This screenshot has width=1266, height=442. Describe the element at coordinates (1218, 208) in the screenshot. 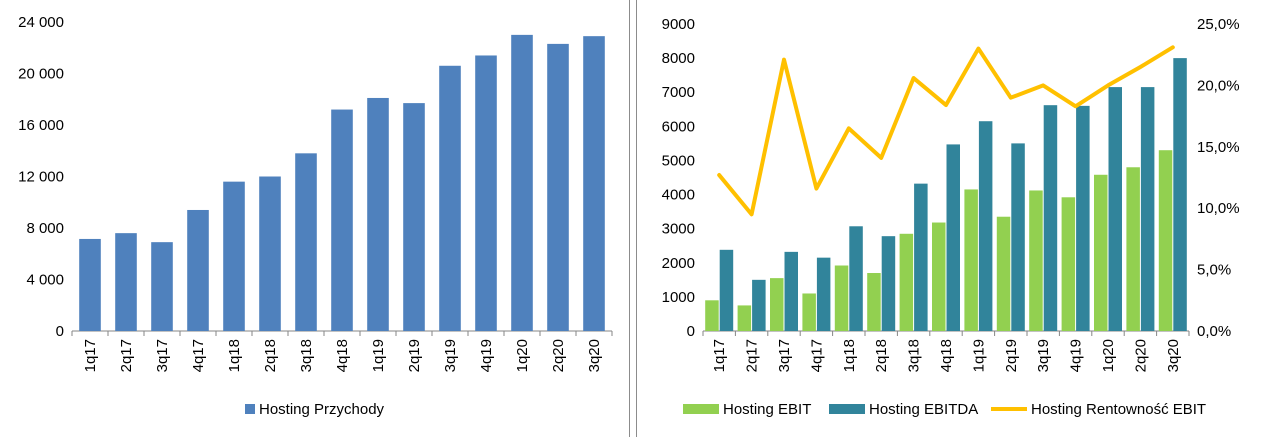

I see `y2-tick-label: 10,0%` at that location.